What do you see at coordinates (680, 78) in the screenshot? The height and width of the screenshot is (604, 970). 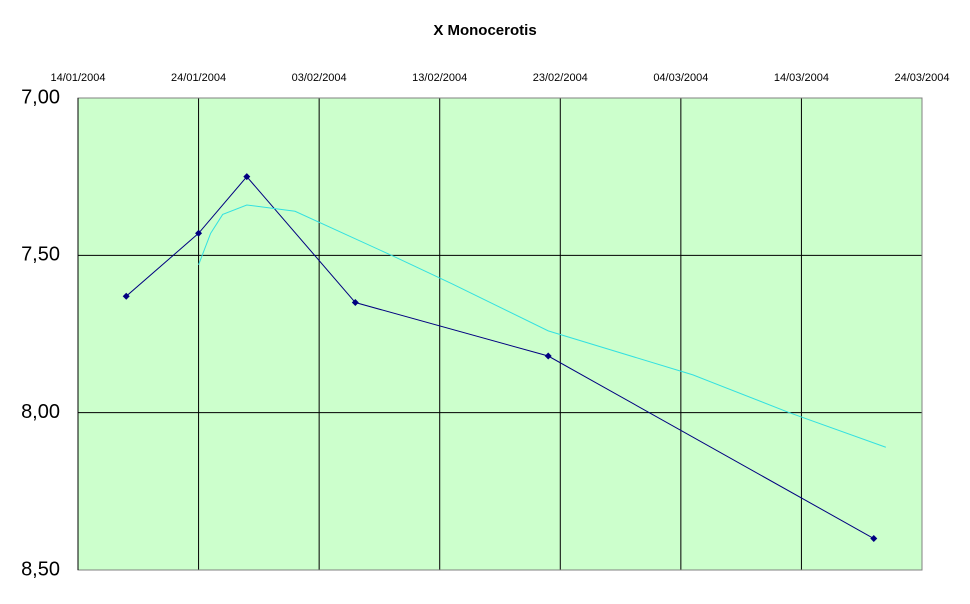 I see `x-tick-label: 04/03/2004` at bounding box center [680, 78].